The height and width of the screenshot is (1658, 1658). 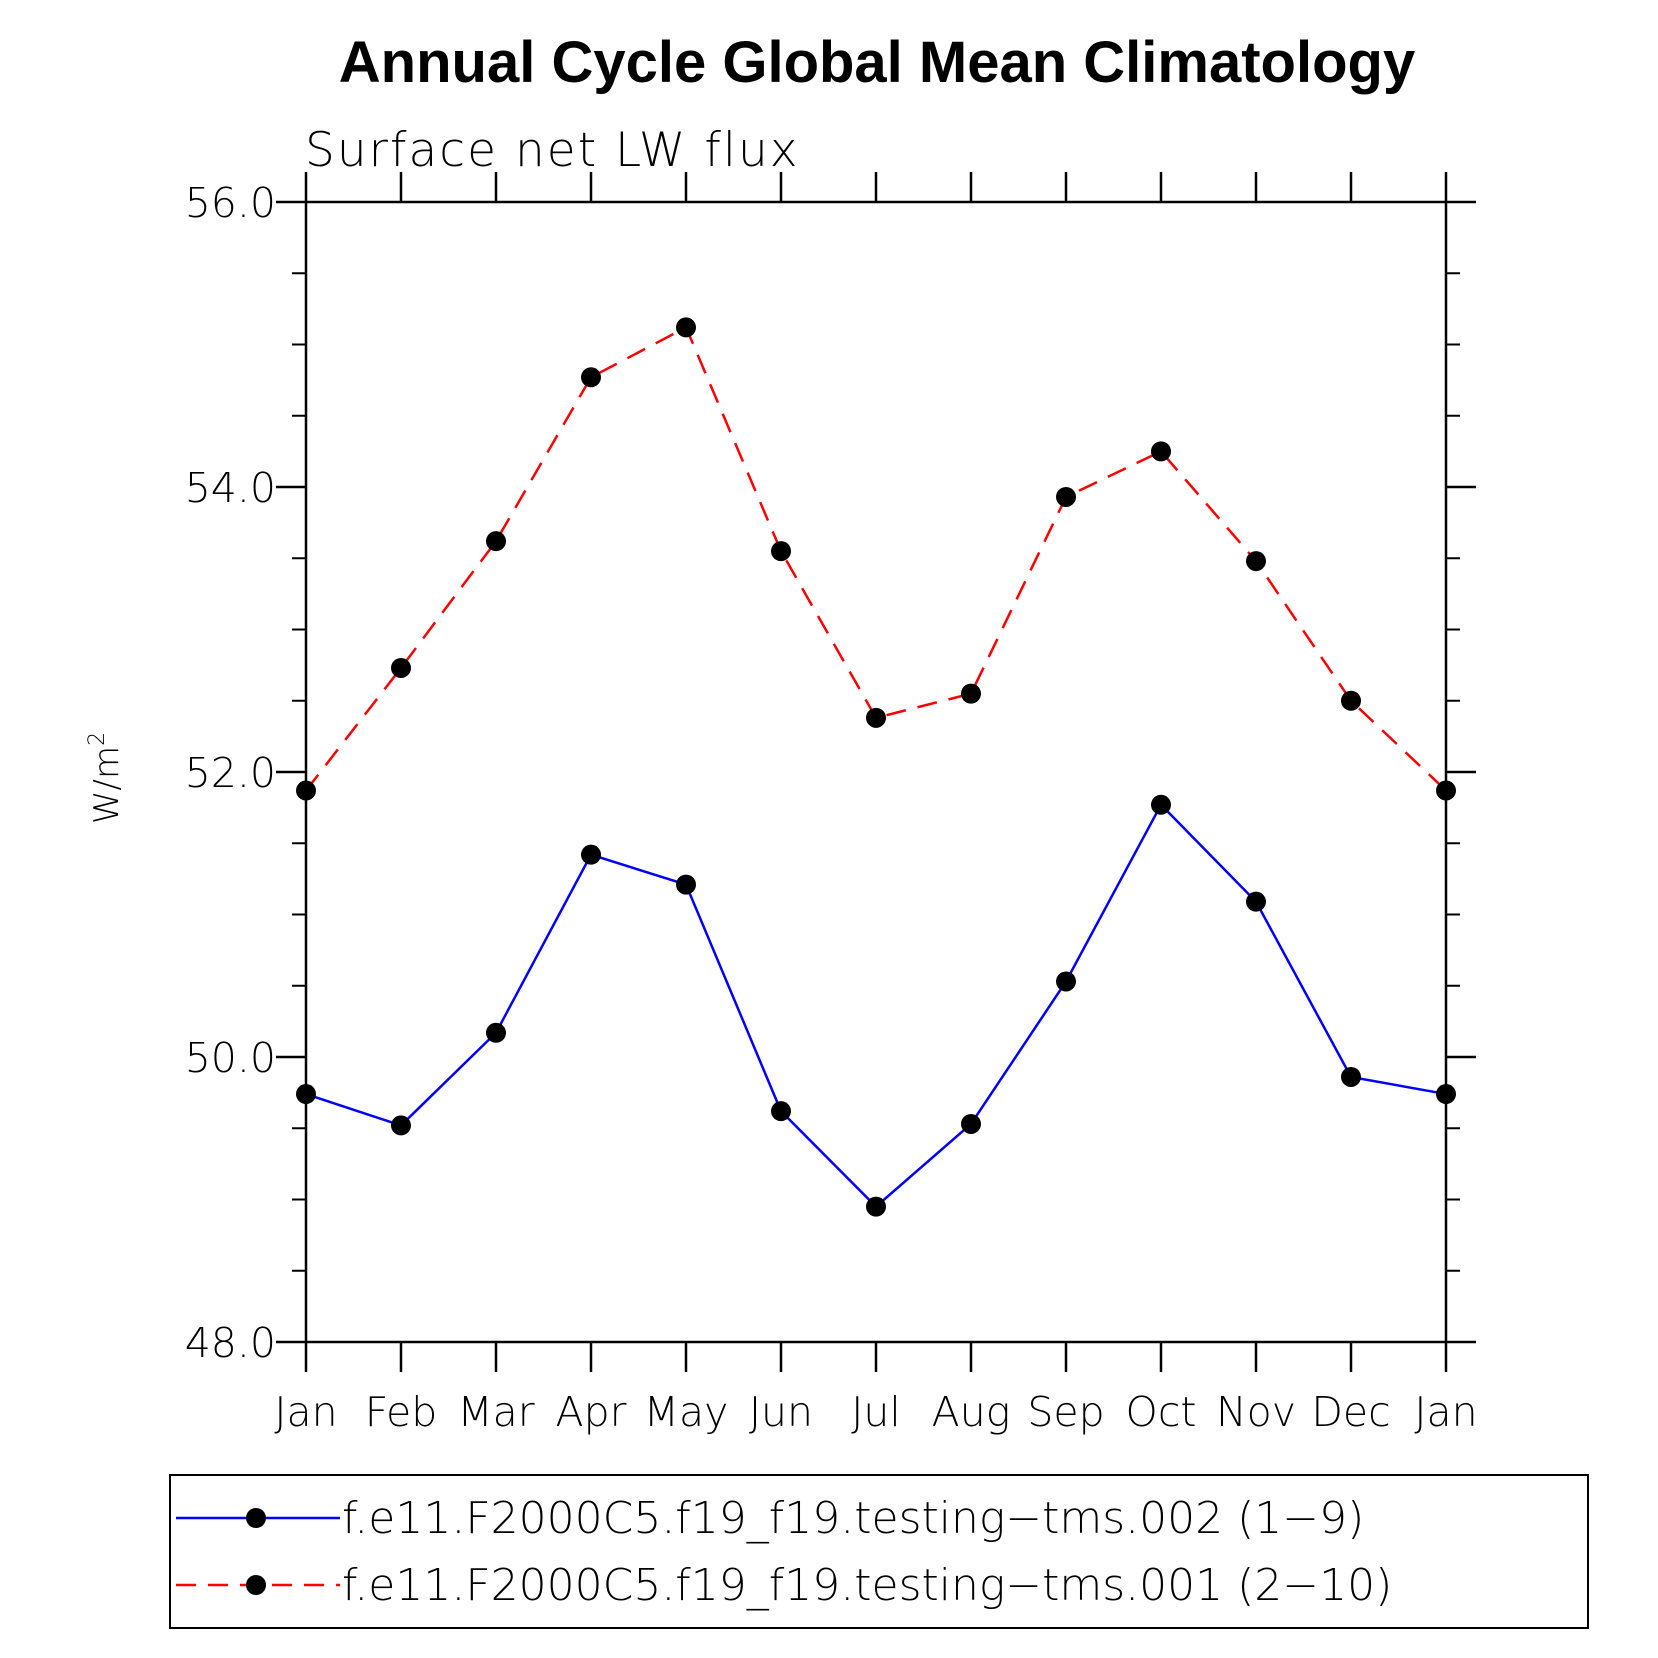 I want to click on x-tick-label: Feb, so click(x=401, y=1412).